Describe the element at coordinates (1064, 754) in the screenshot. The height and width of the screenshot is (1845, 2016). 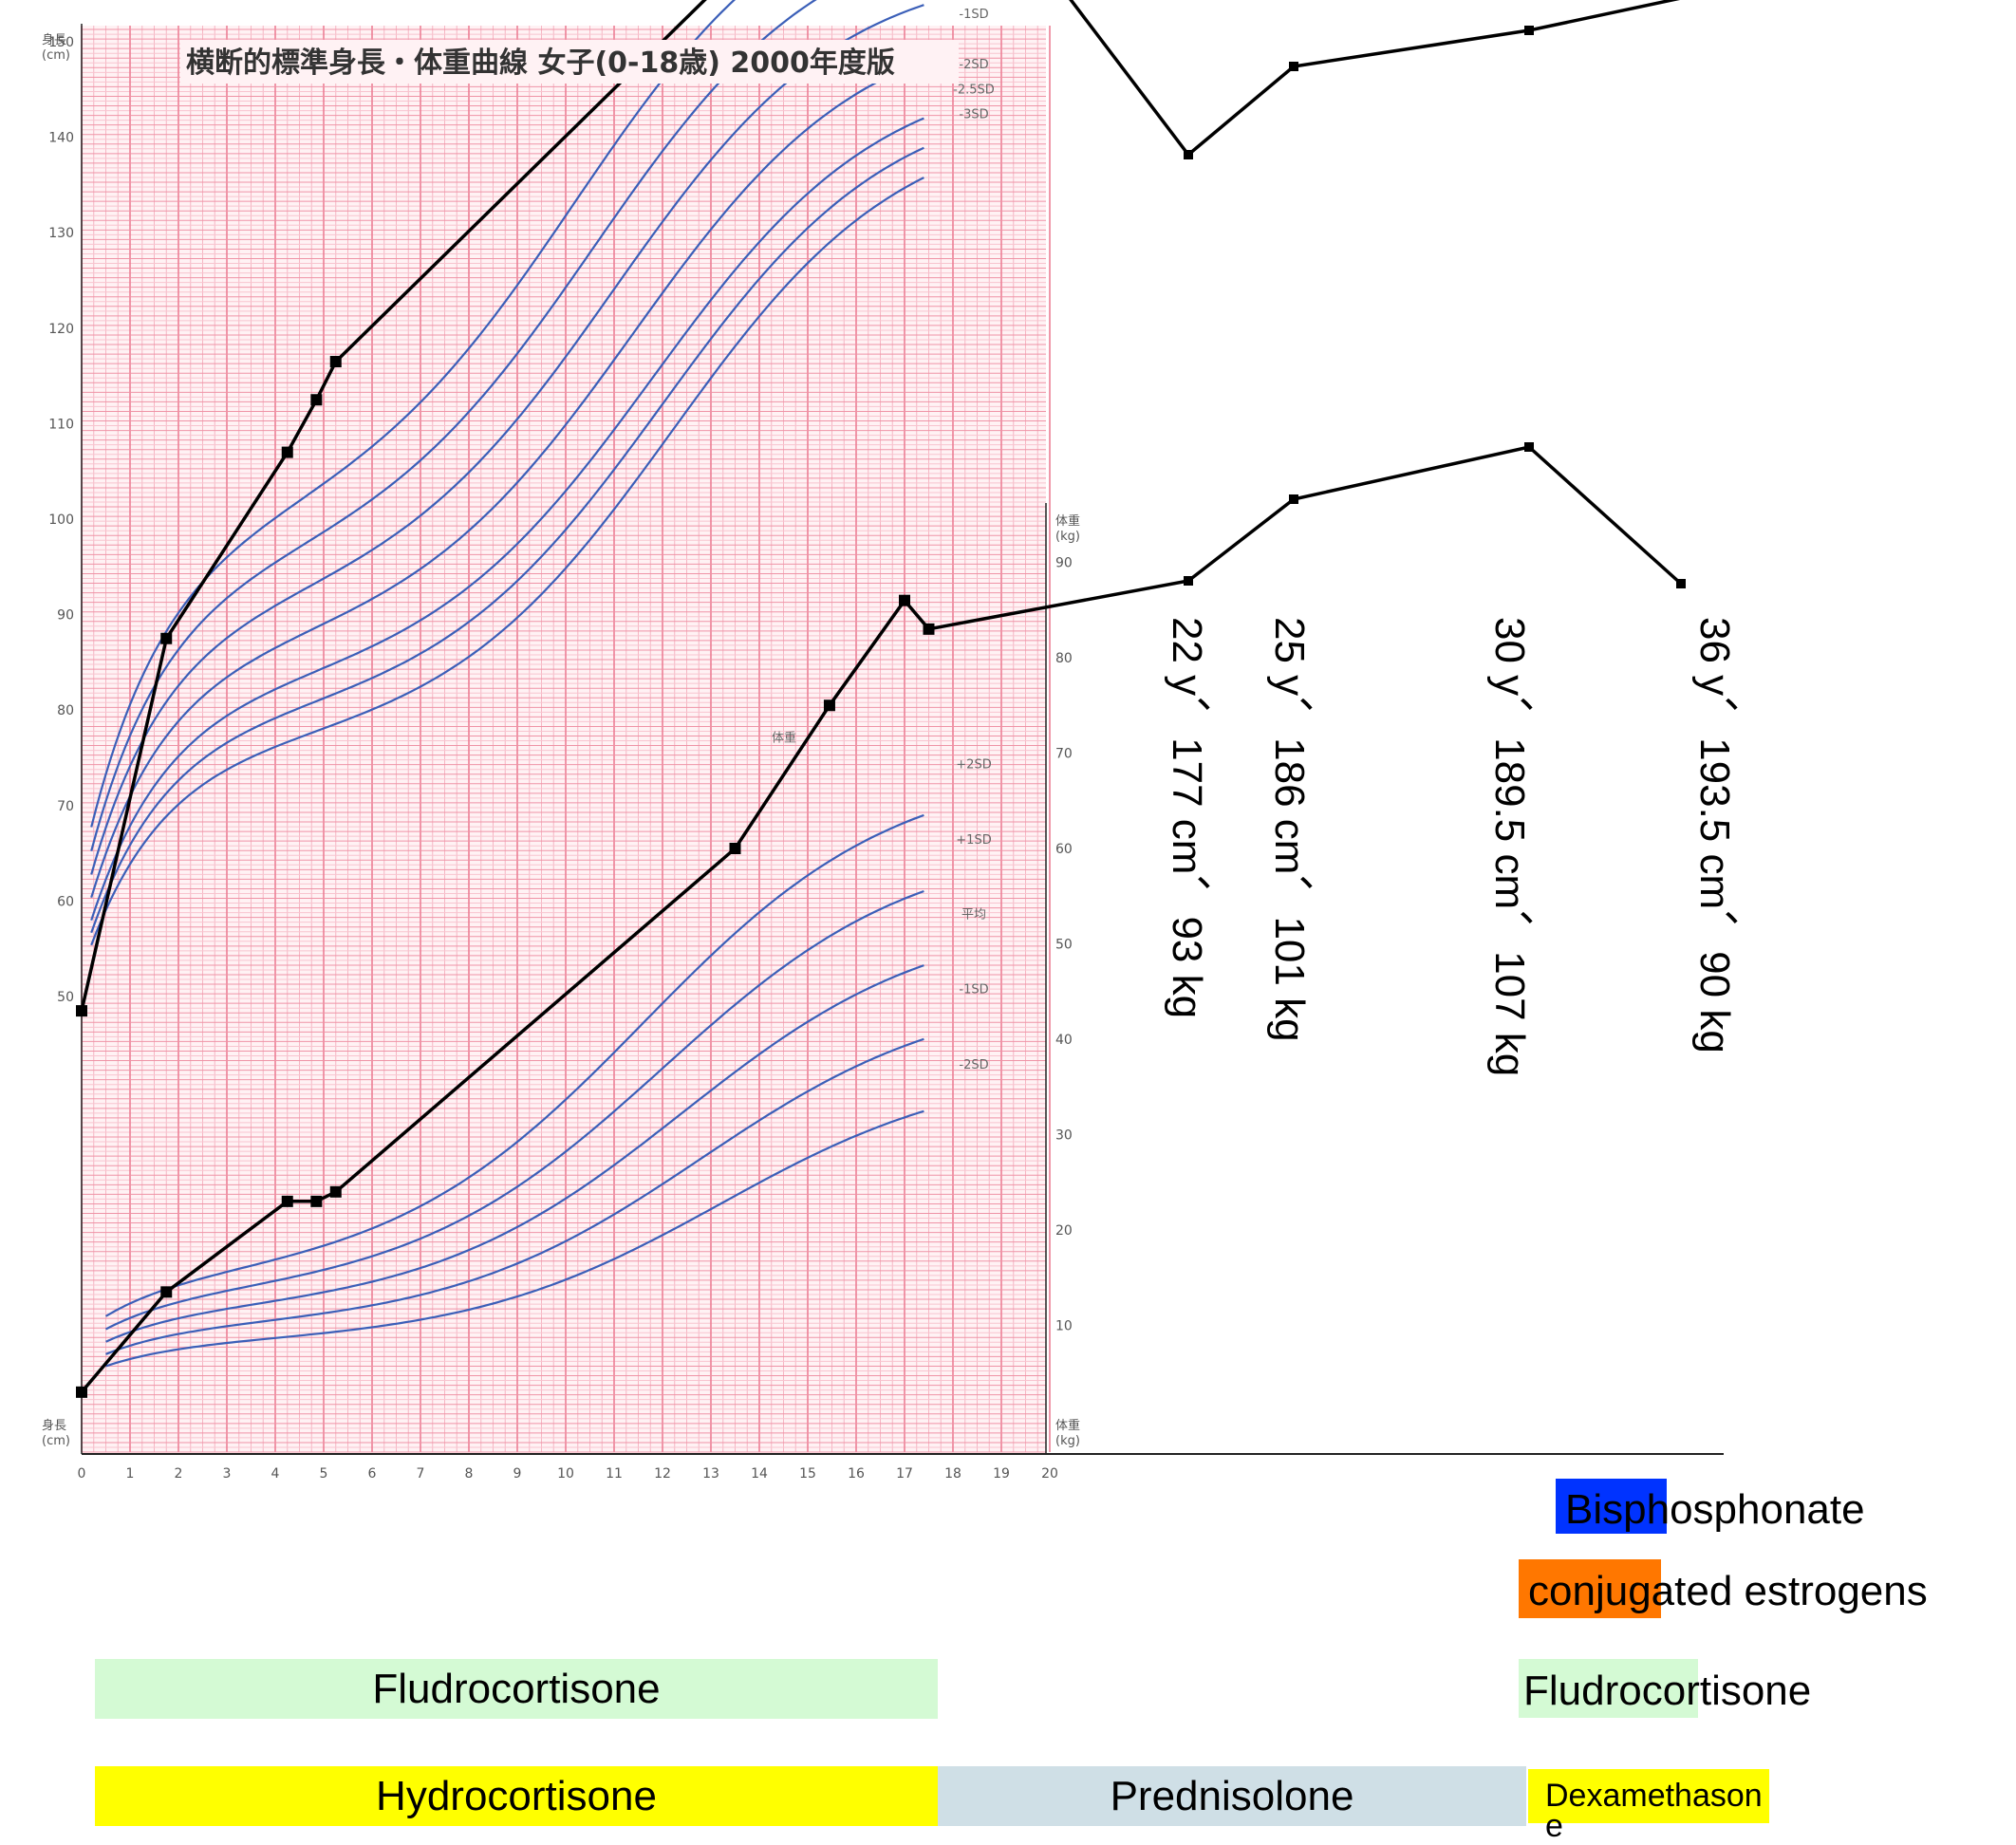
I see `weight-tick-label: 70` at that location.